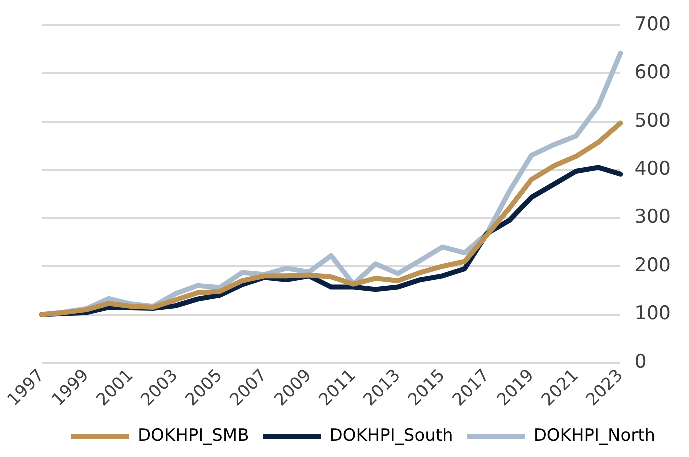 The width and height of the screenshot is (689, 457). Describe the element at coordinates (652, 217) in the screenshot. I see `y-tick-label: 300` at that location.